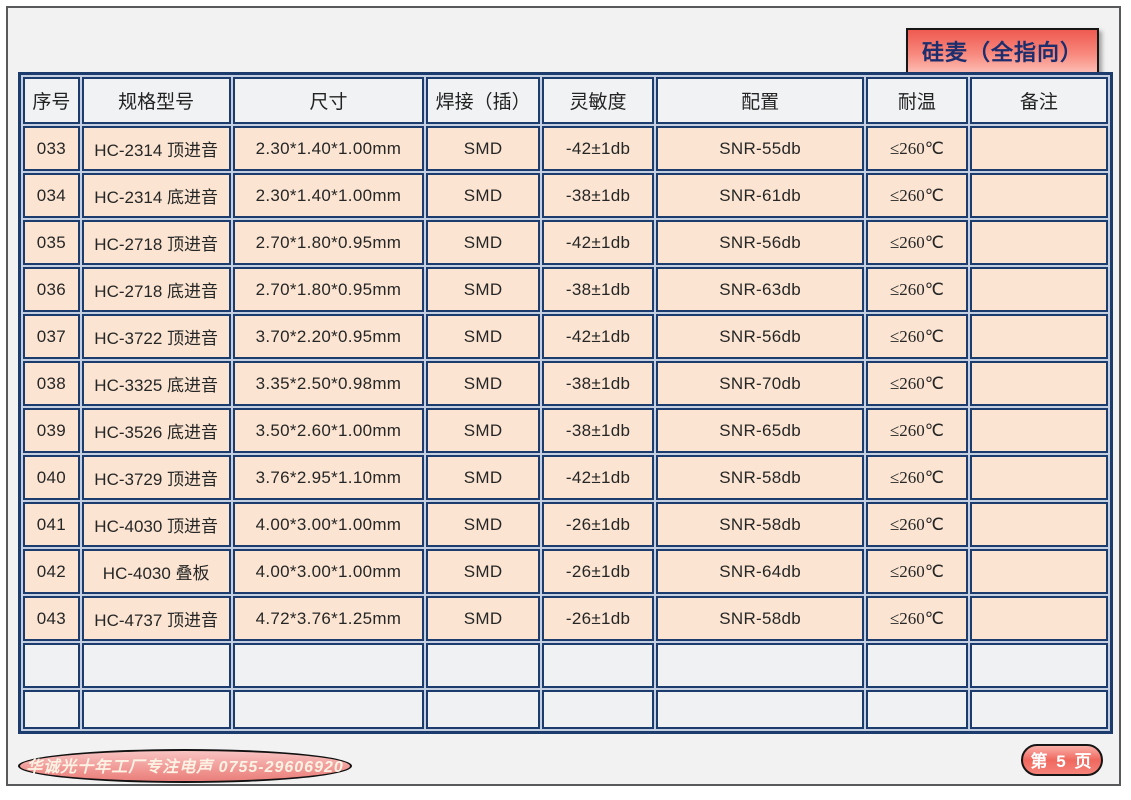 The height and width of the screenshot is (800, 1131). I want to click on cell-model: HC-3729 顶进音, so click(156, 477).